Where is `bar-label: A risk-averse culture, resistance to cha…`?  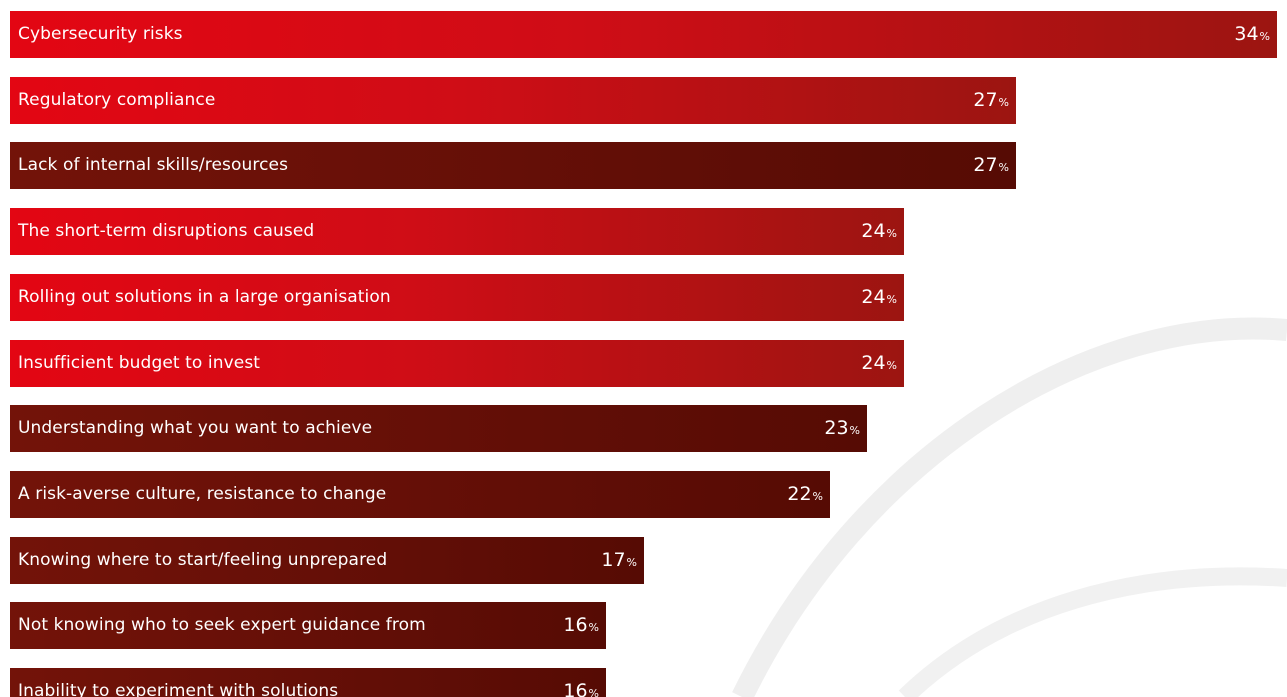 bar-label: A risk-averse culture, resistance to cha… is located at coordinates (202, 494).